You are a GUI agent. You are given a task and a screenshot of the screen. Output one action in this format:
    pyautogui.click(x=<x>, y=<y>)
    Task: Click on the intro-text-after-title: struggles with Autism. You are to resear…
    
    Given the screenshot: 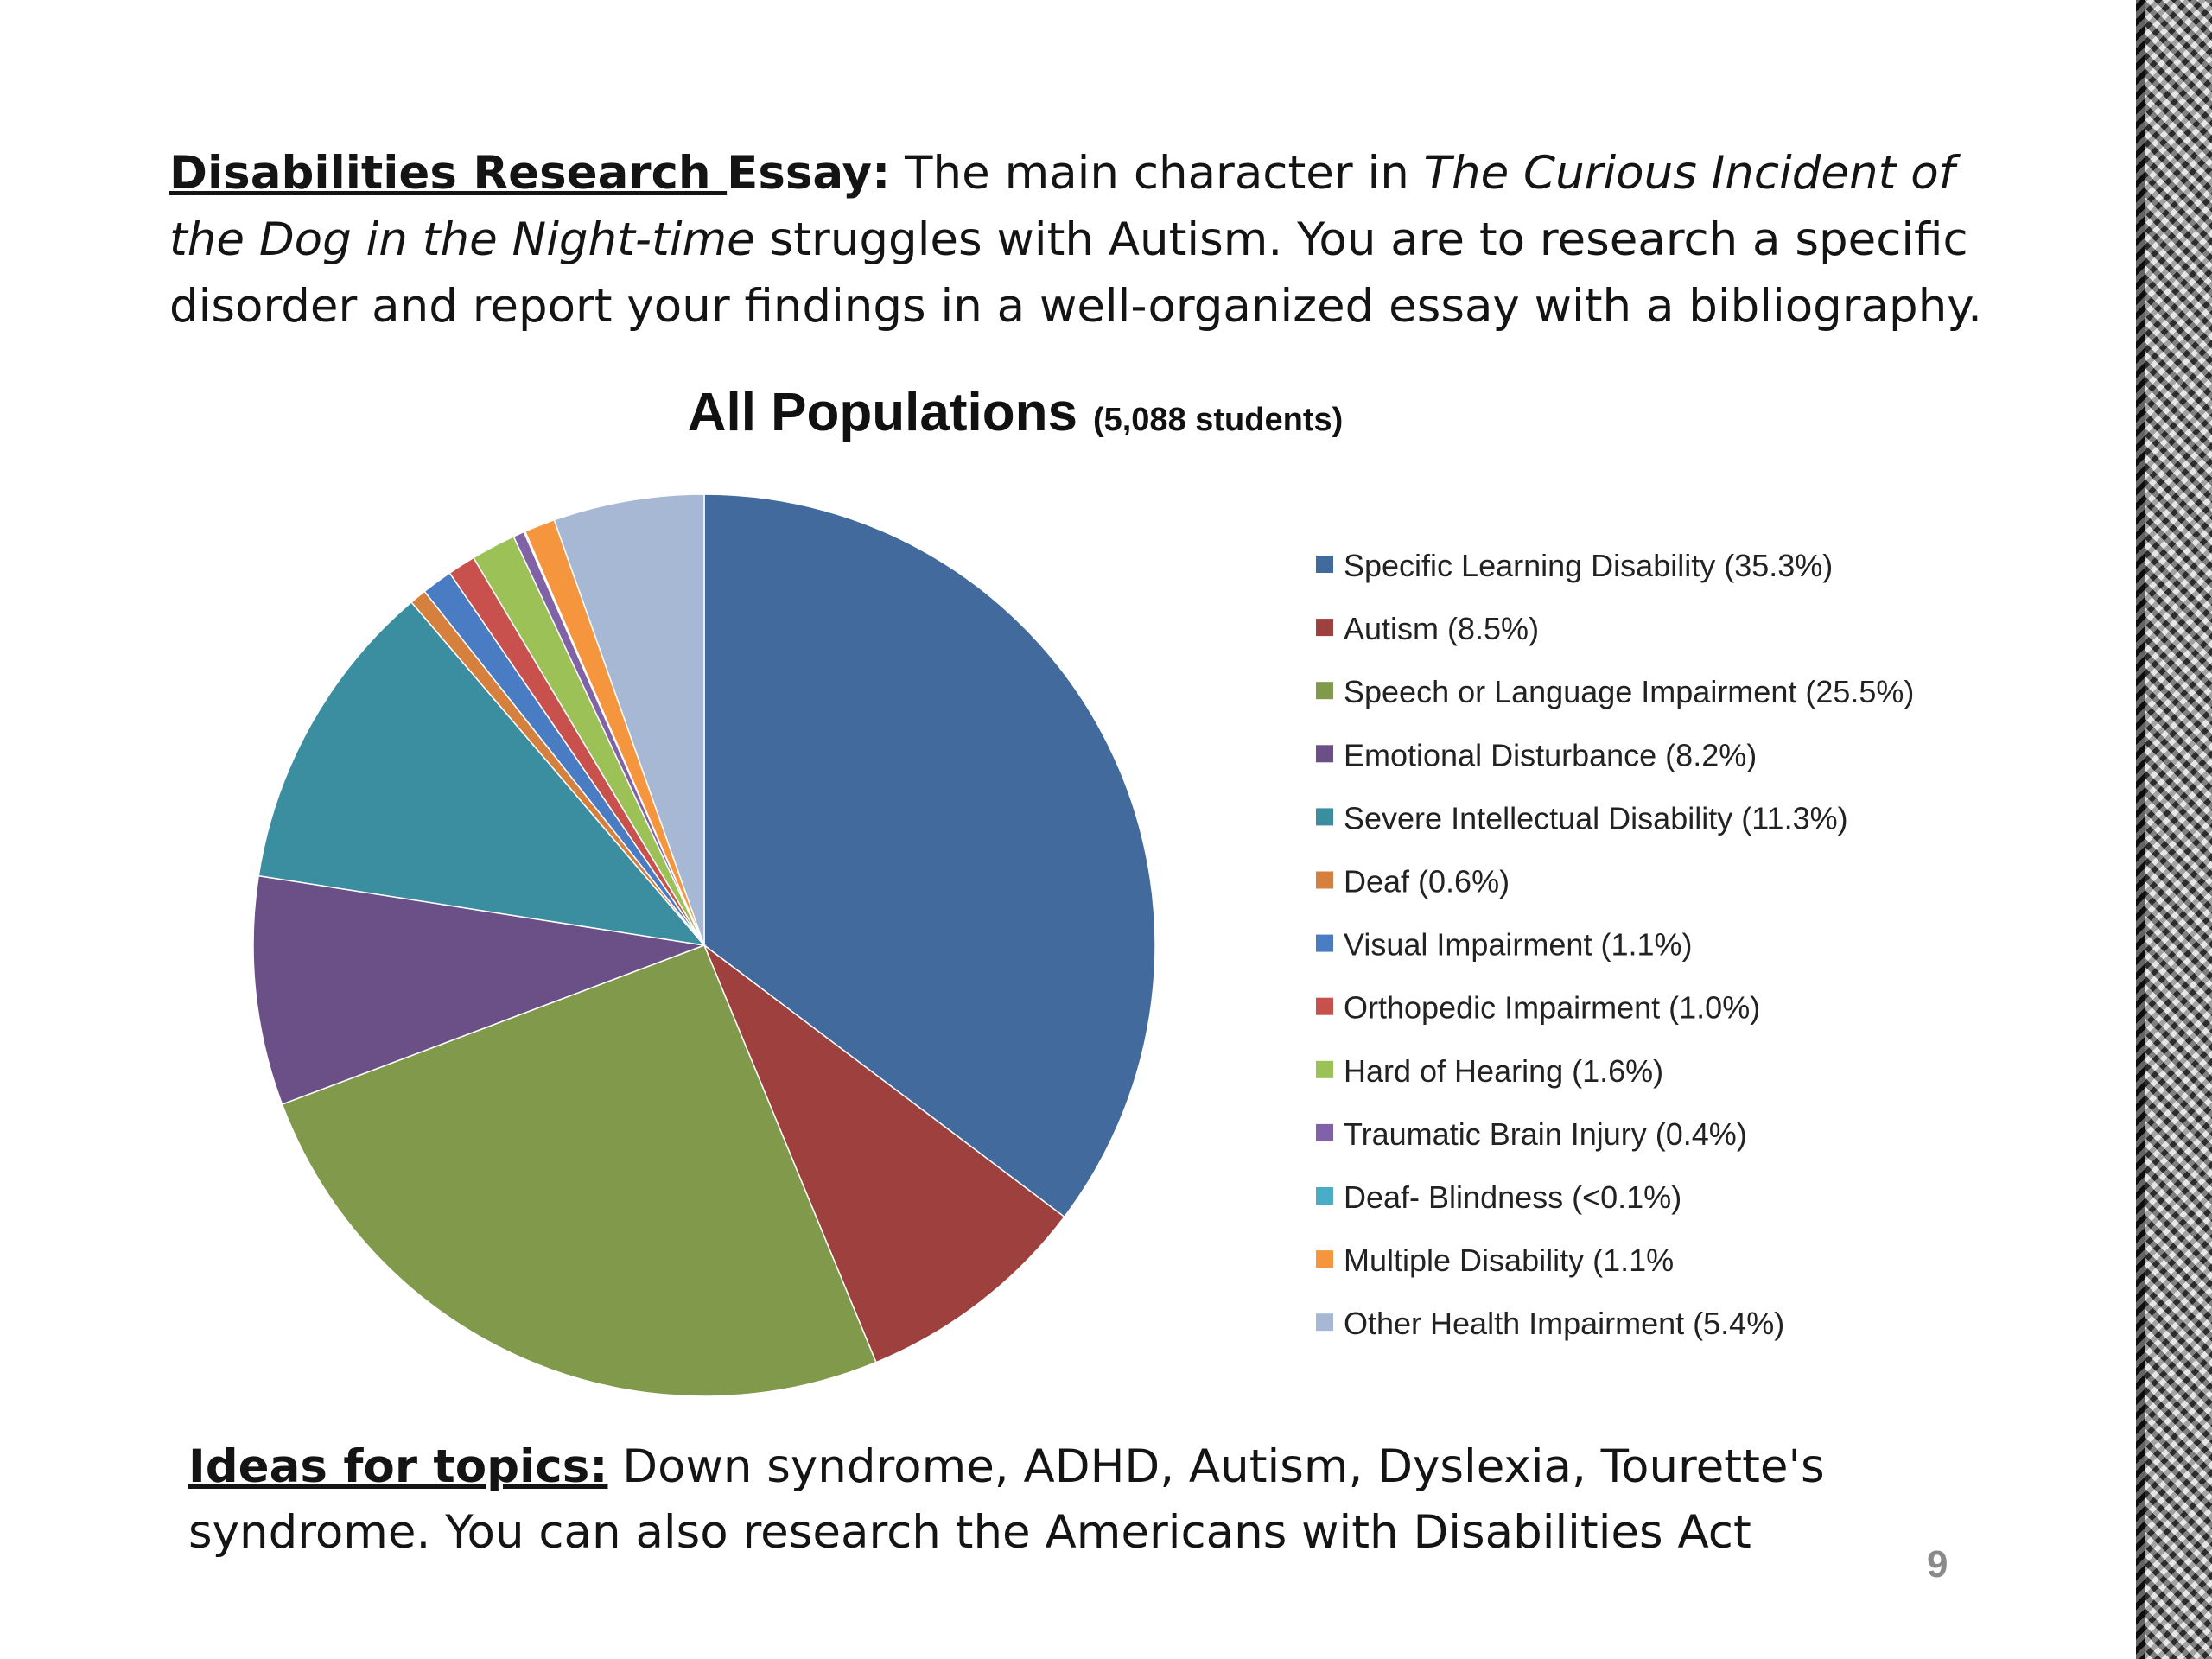 What is the action you would take?
    pyautogui.click(x=1075, y=273)
    